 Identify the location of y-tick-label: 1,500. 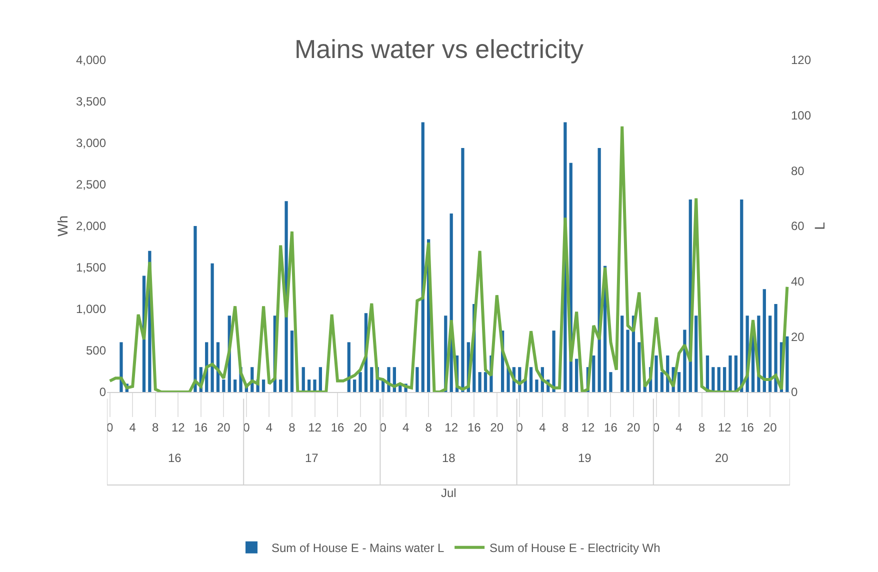
(91, 267).